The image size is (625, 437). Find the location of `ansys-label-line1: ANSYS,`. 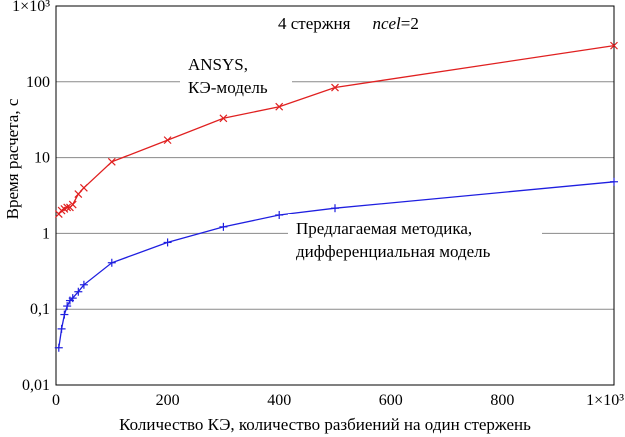

ansys-label-line1: ANSYS, is located at coordinates (218, 64).